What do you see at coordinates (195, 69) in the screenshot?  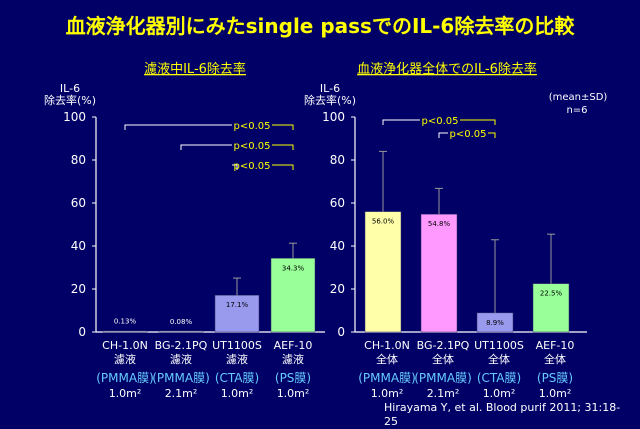 I see `panel-title: 濾液中IL-6除去率` at bounding box center [195, 69].